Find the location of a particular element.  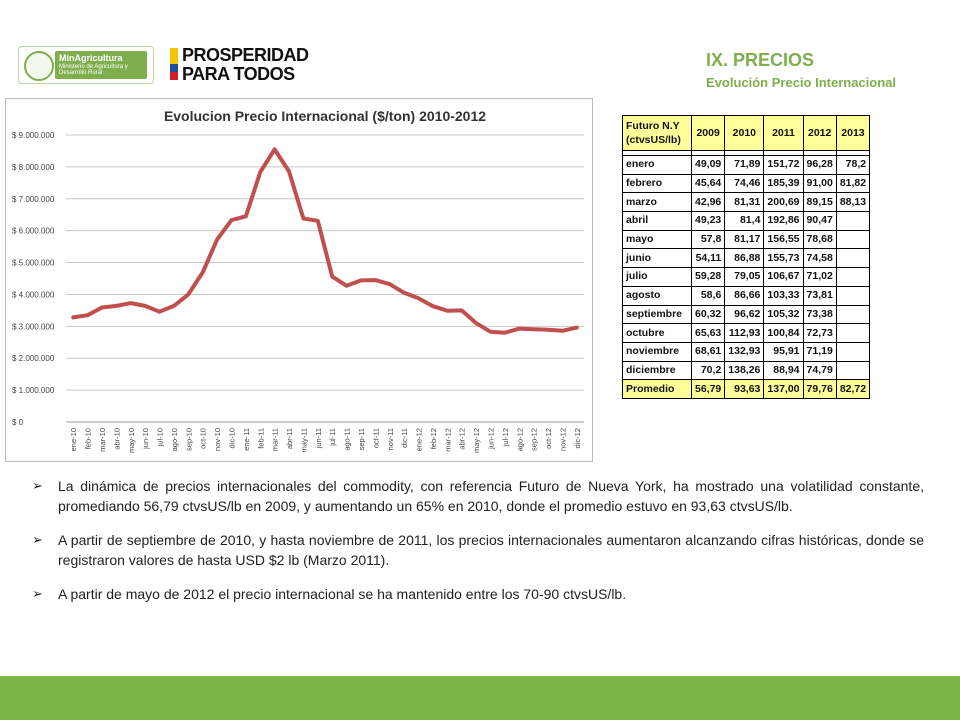

value-cell: 58,6 is located at coordinates (708, 295).